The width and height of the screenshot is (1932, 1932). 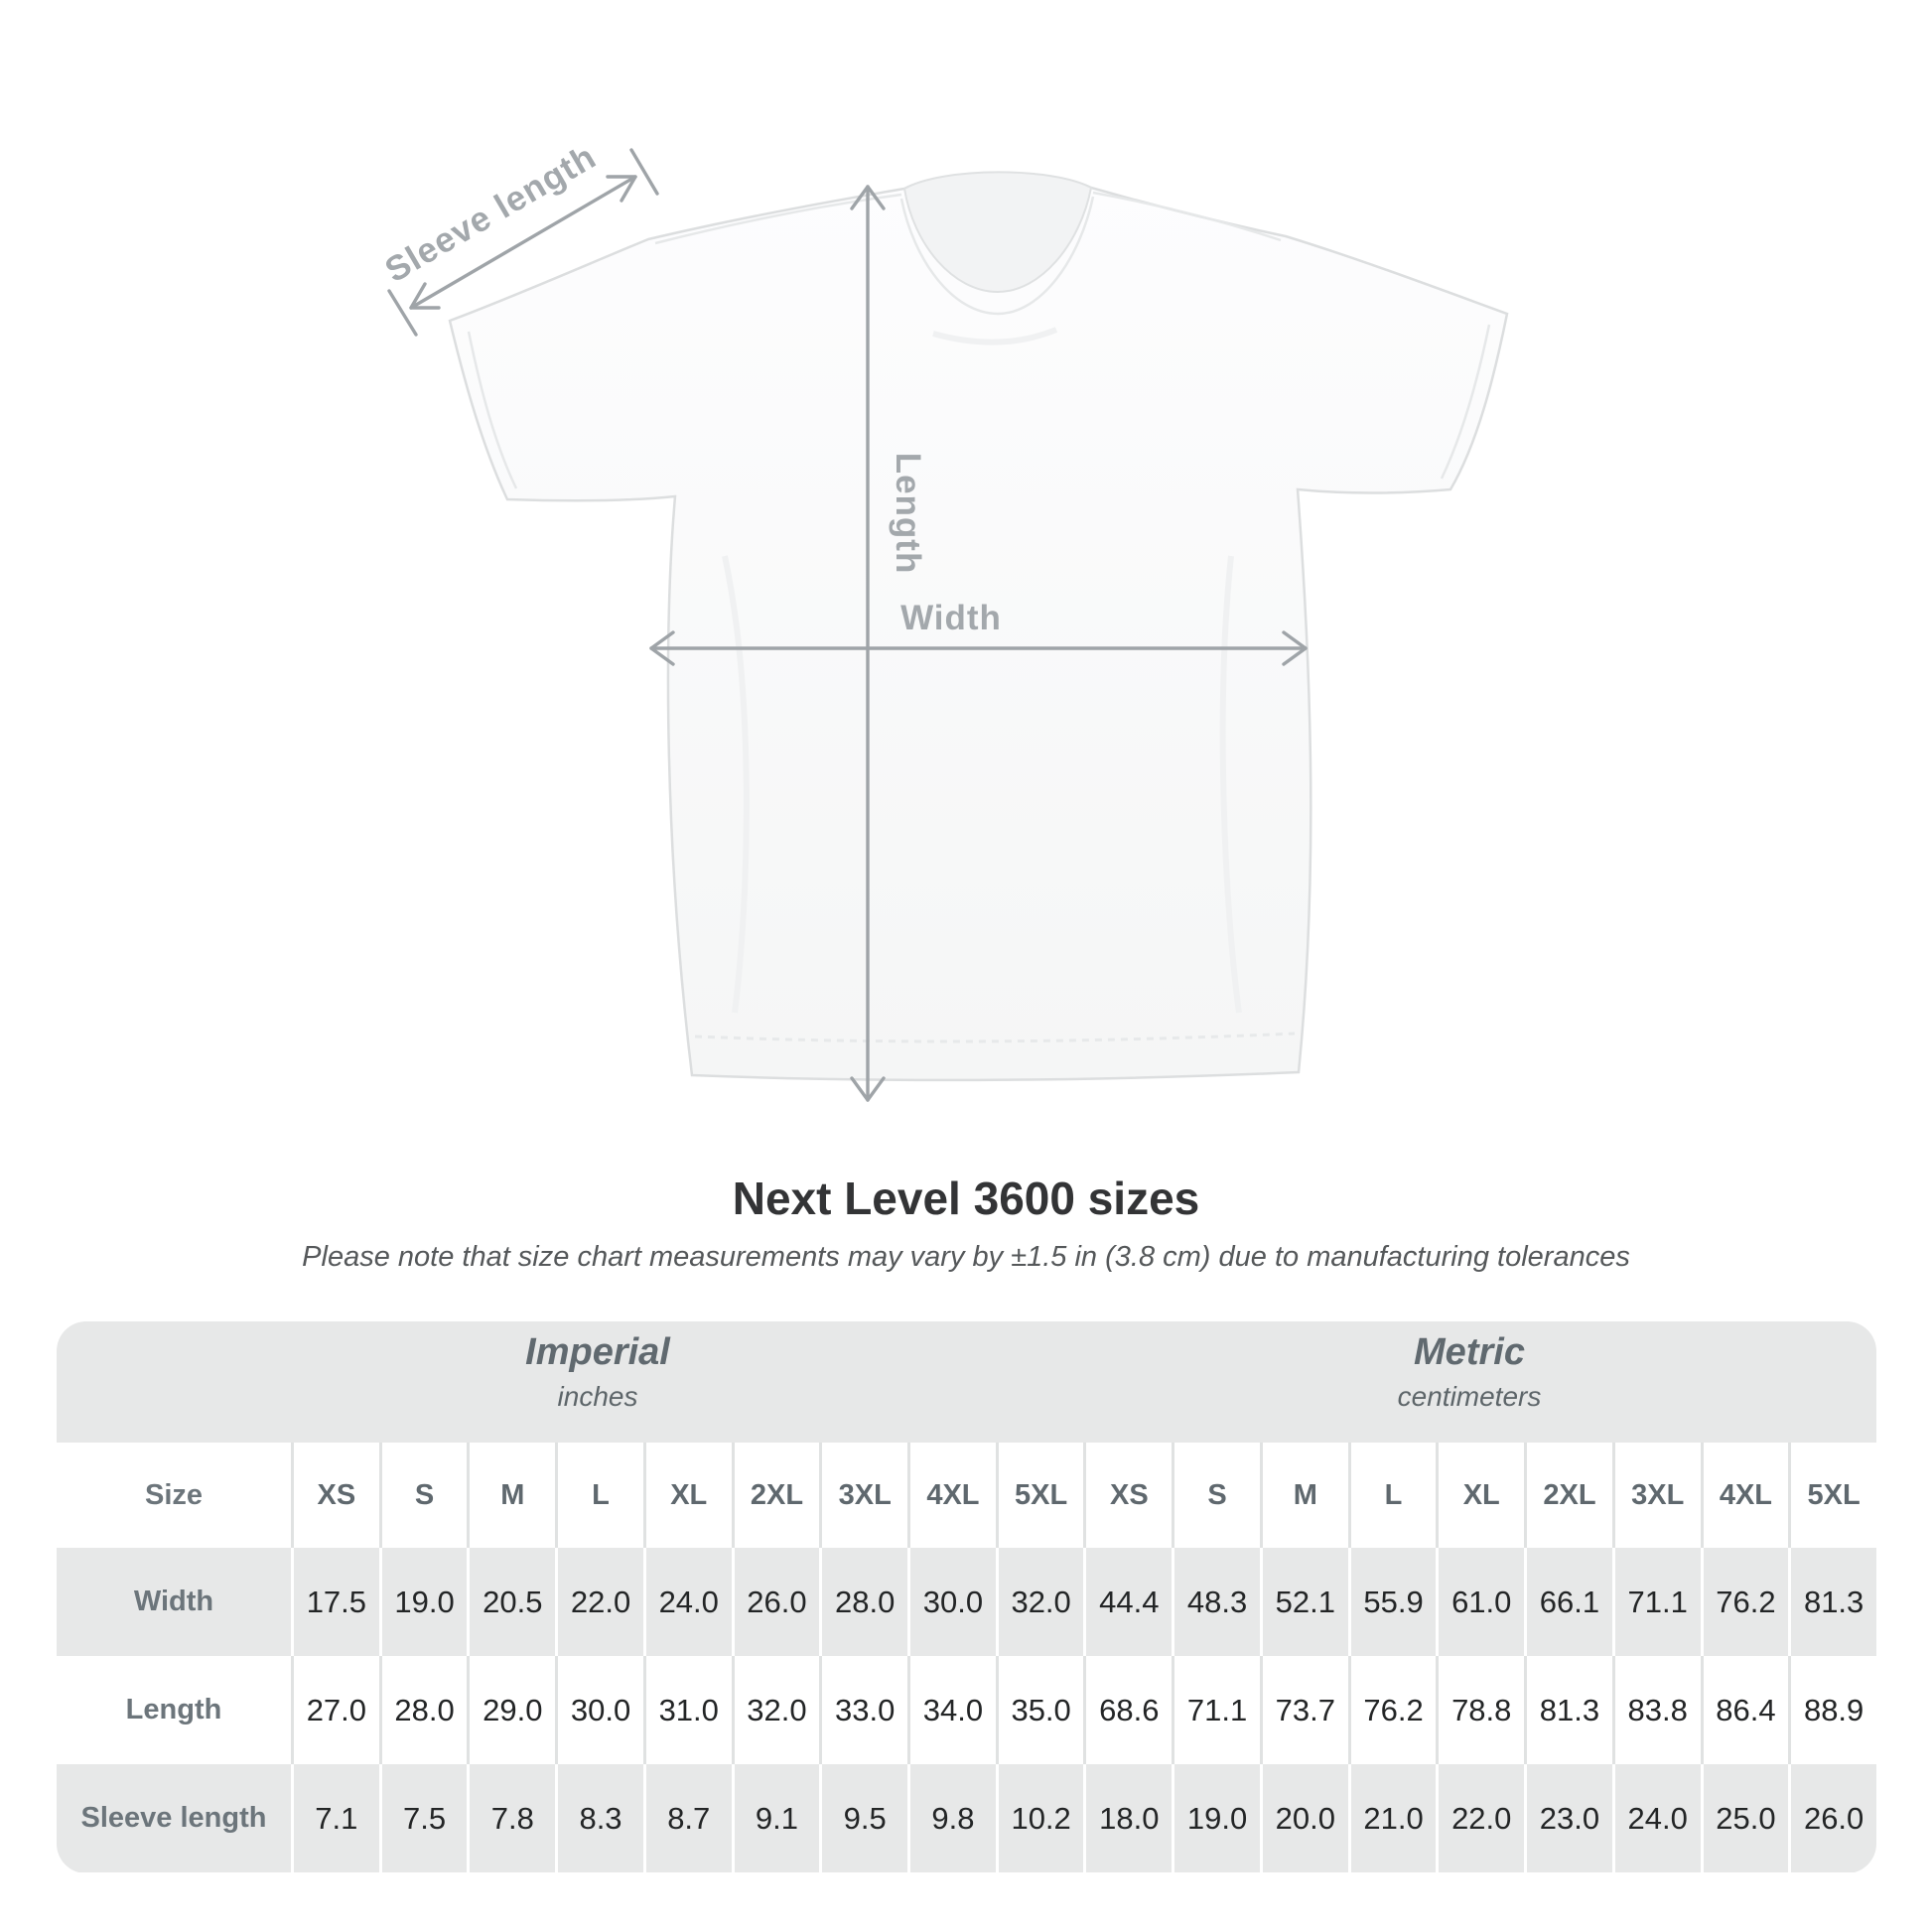 I want to click on size-chart-title: Next Level 3600 sizes, so click(x=966, y=1199).